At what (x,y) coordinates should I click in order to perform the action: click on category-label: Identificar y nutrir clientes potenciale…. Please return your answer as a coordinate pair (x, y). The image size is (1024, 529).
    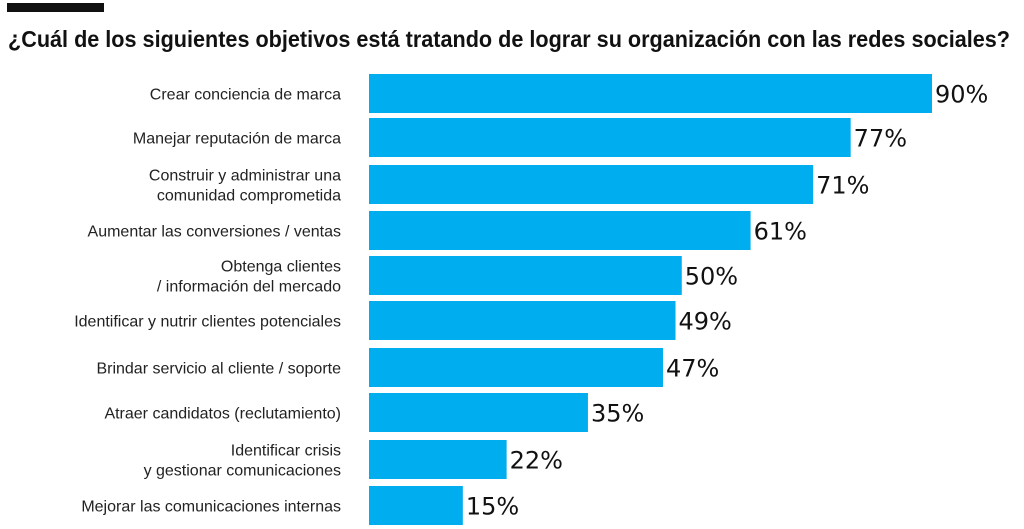
    Looking at the image, I should click on (207, 322).